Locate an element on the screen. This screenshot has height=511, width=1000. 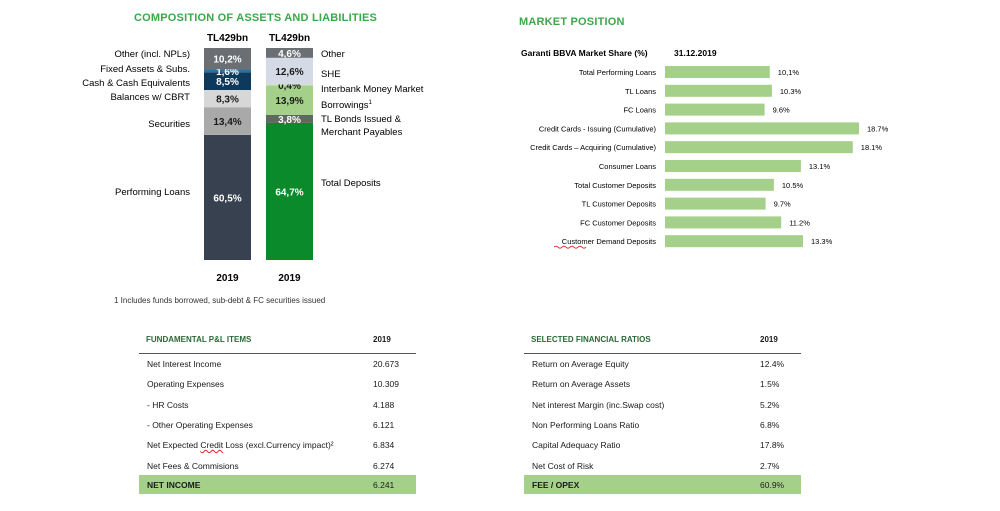
pl-row-value-0: 20.673 is located at coordinates (386, 364).